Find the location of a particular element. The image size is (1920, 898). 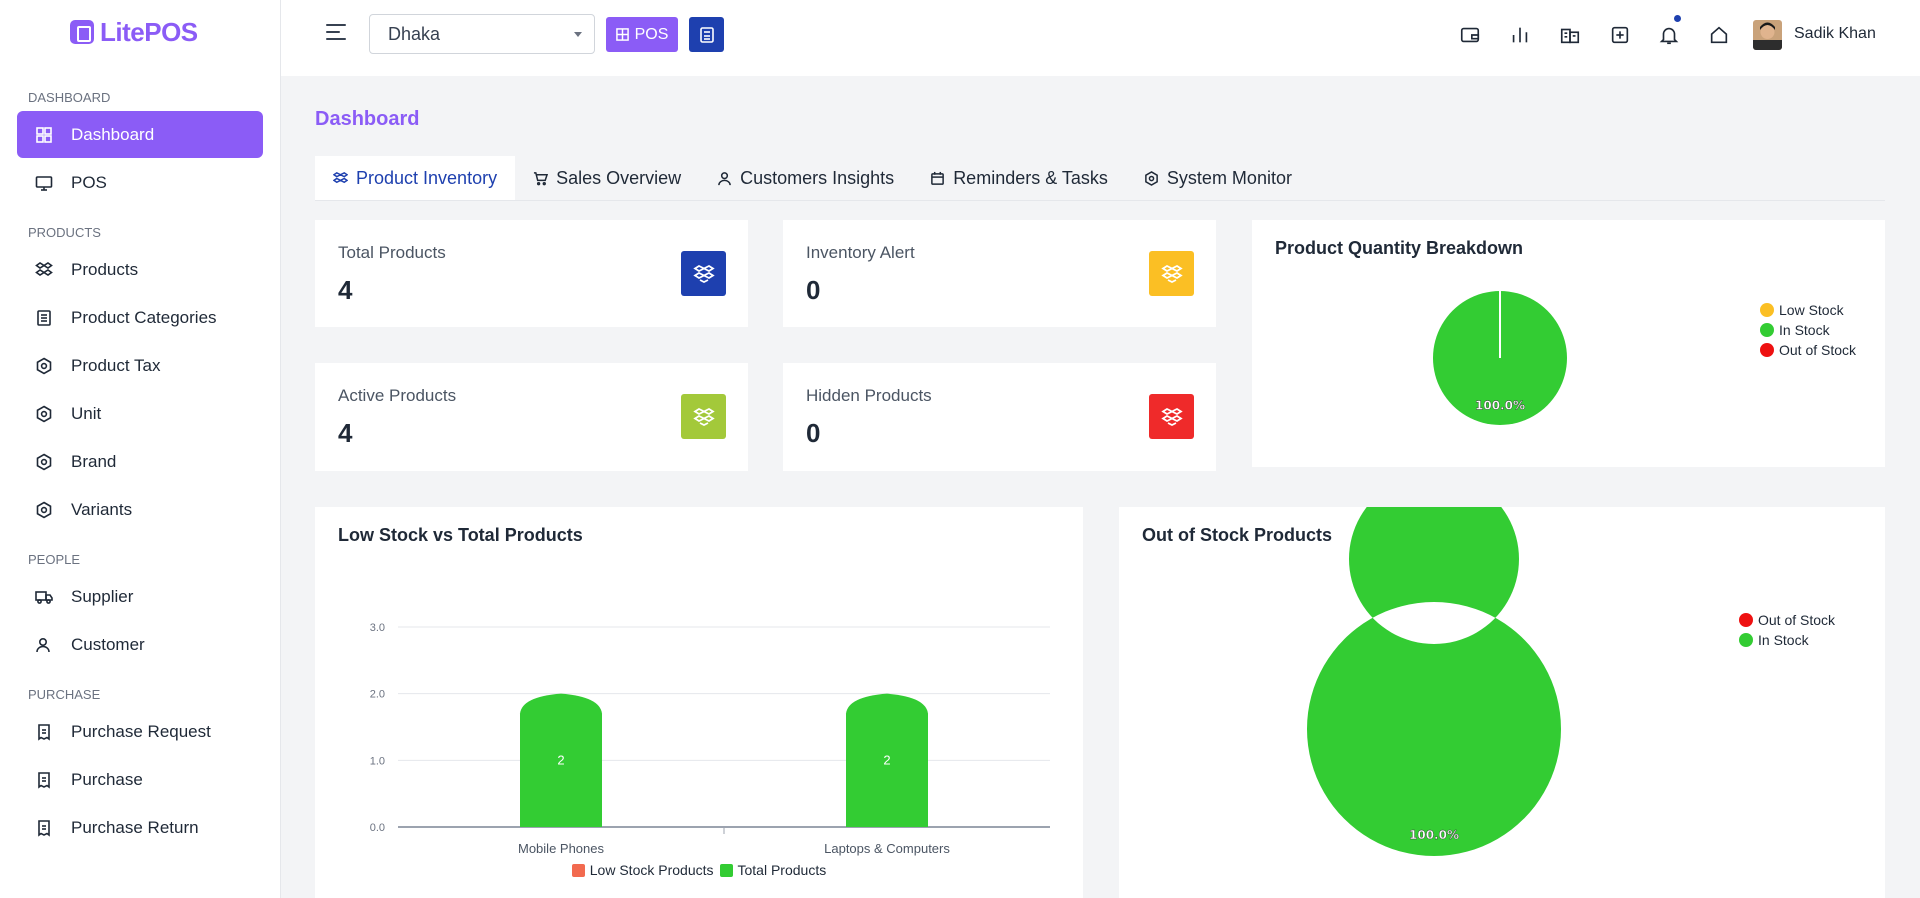

calendar-icon is located at coordinates (938, 178).